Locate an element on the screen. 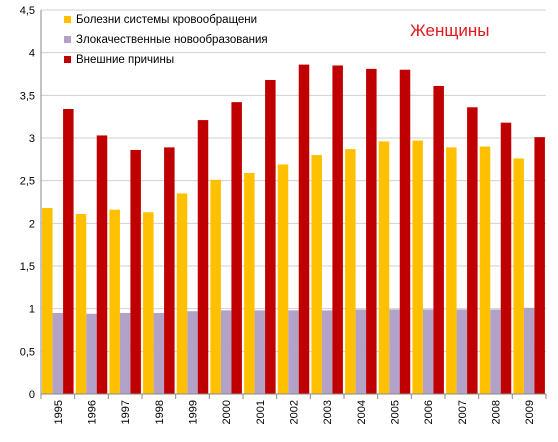 This screenshot has height=442, width=558. y-tick-label: 0,5 is located at coordinates (27, 352).